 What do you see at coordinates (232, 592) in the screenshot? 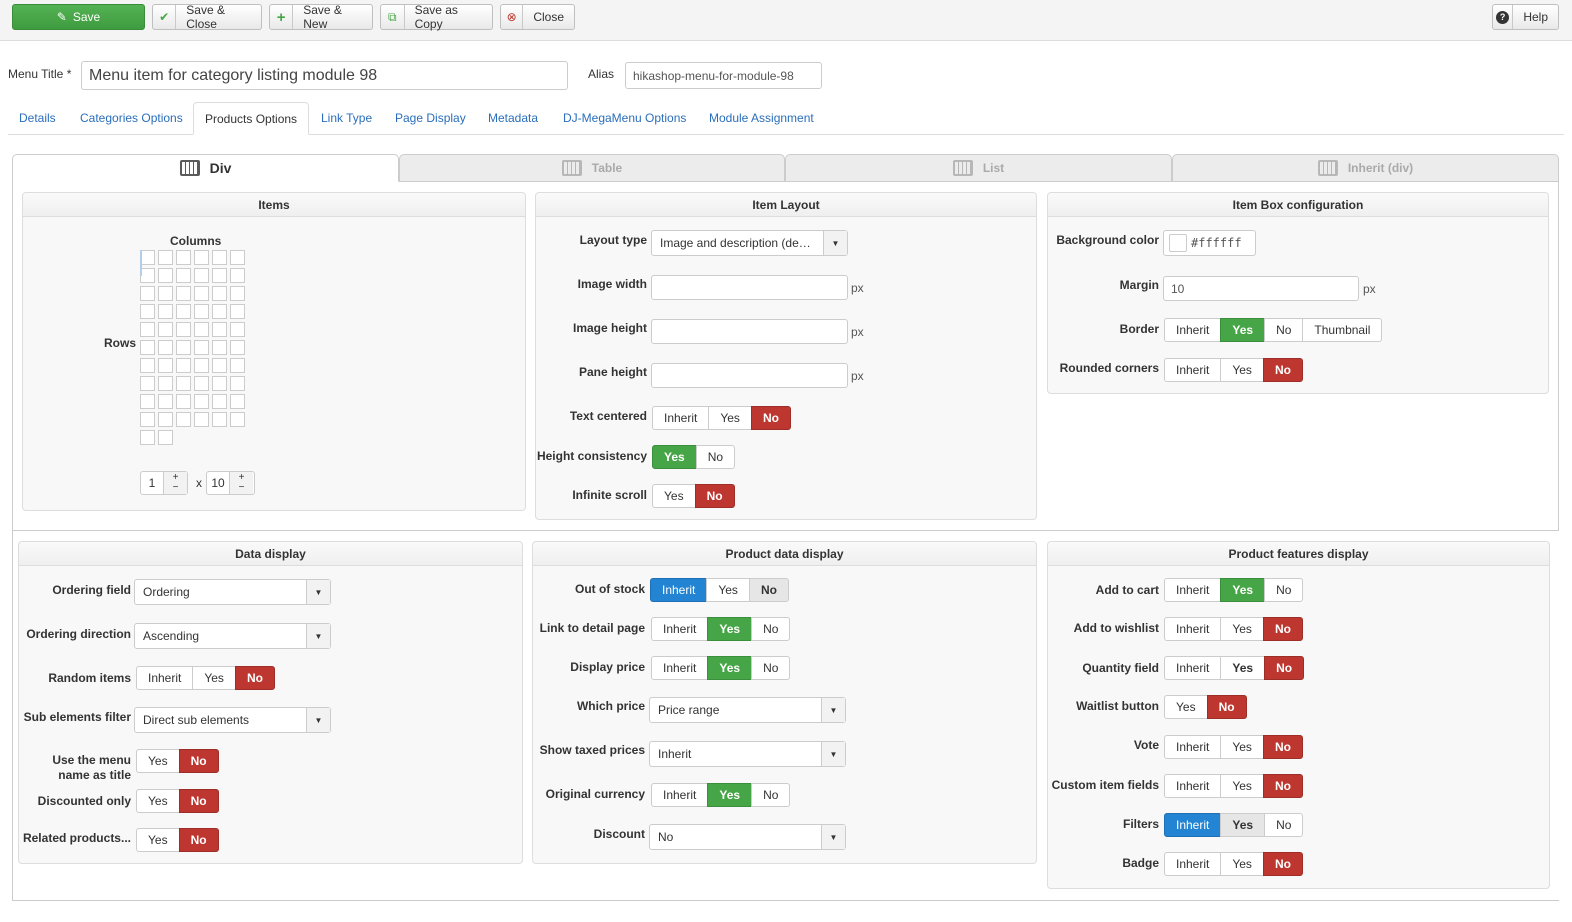
I see `ordering-field-select: Ordering ▼` at bounding box center [232, 592].